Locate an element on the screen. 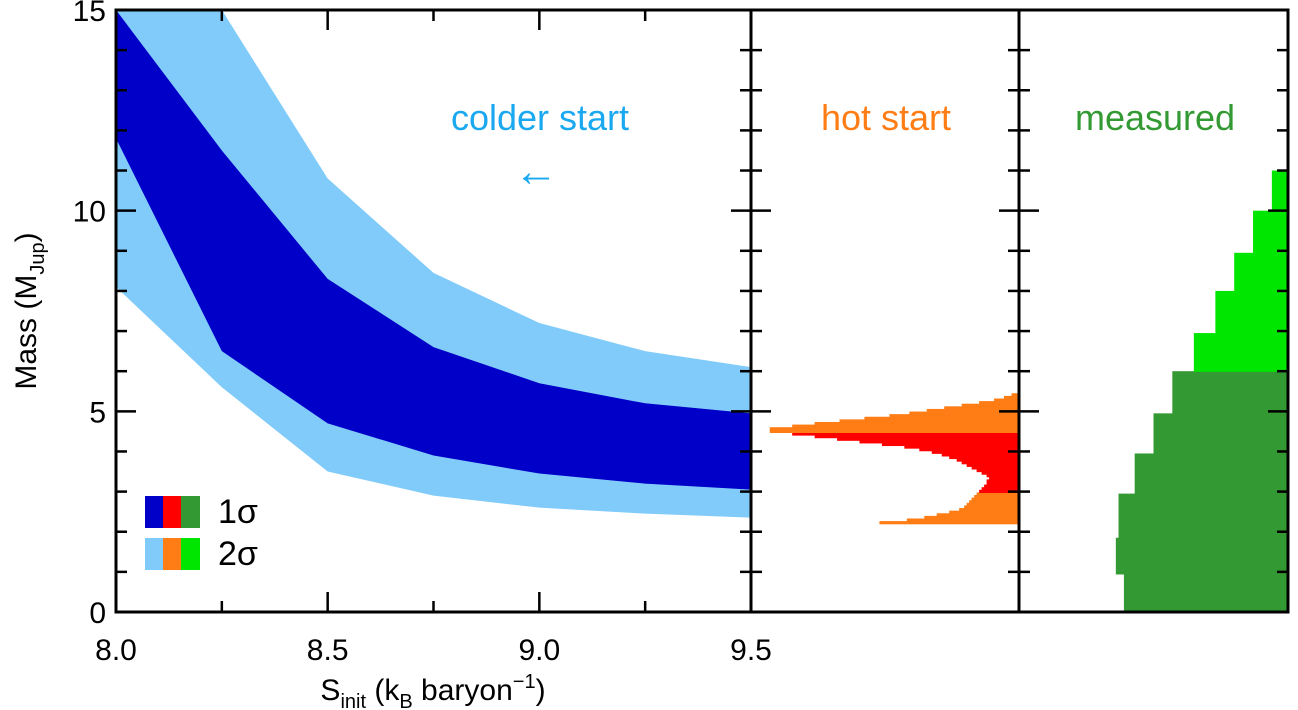 This screenshot has width=1298, height=710. x-tick-label: 9.5 is located at coordinates (751, 650).